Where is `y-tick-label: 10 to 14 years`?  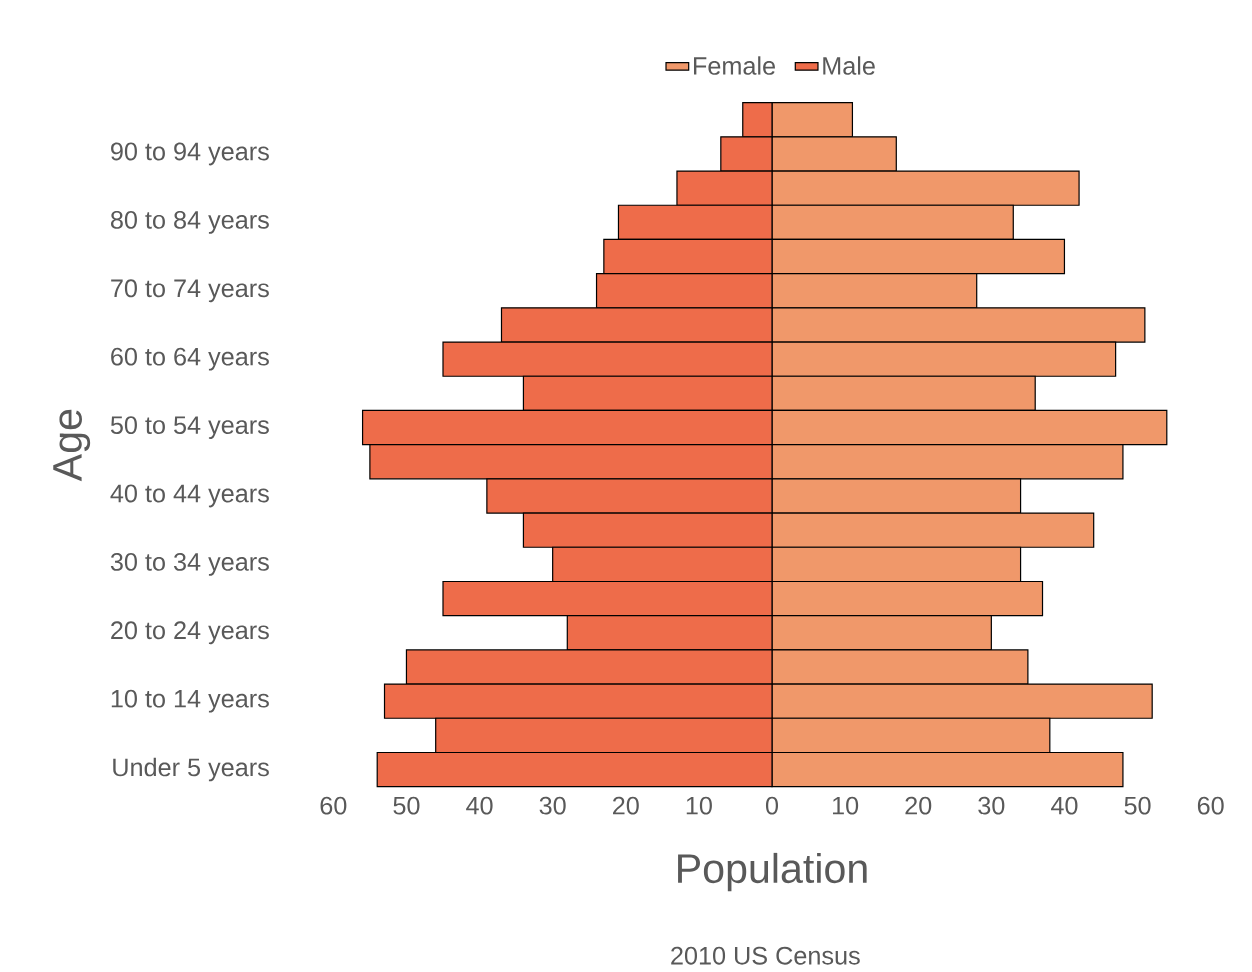 y-tick-label: 10 to 14 years is located at coordinates (190, 701).